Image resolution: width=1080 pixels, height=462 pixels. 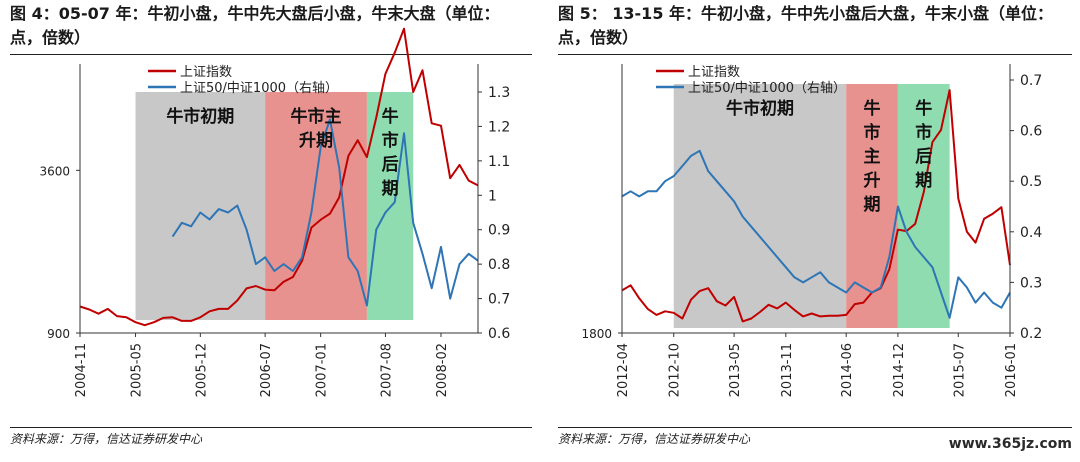 What do you see at coordinates (442, 370) in the screenshot?
I see `x-tick-label: 2008-02` at bounding box center [442, 370].